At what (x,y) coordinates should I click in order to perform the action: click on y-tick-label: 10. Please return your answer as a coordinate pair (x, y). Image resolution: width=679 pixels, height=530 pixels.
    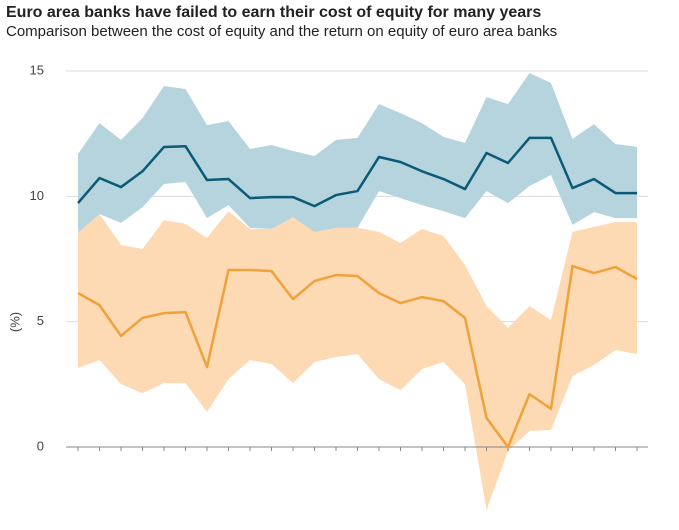
    Looking at the image, I should click on (37, 195).